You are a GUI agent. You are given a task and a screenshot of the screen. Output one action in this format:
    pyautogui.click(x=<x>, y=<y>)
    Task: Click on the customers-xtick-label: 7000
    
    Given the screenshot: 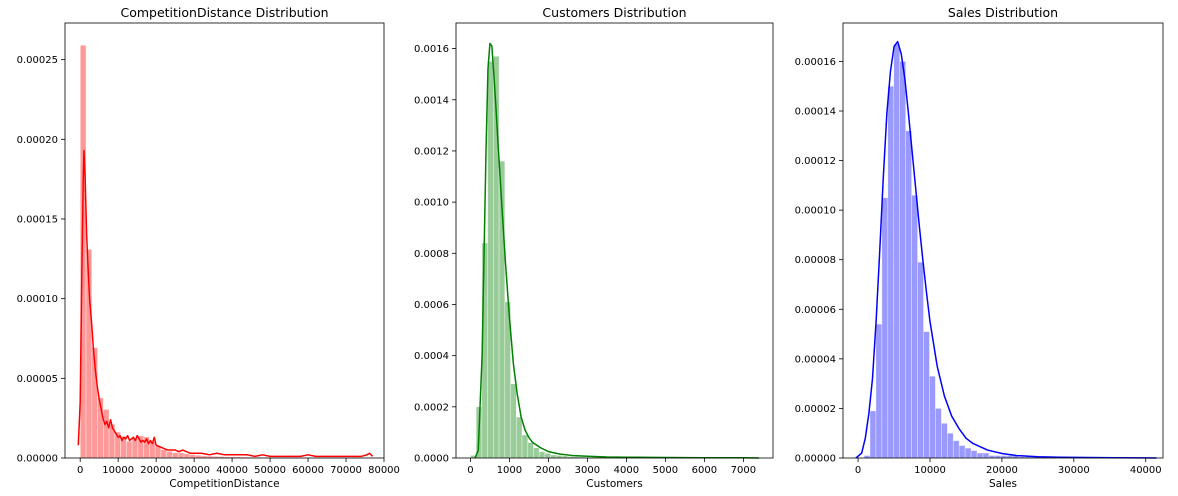 What is the action you would take?
    pyautogui.click(x=743, y=470)
    